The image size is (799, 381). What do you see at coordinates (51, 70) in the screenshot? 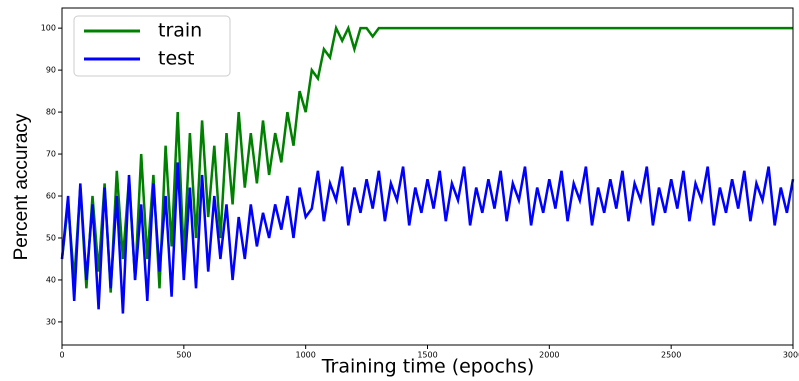
I see `y-tick-label: 90` at bounding box center [51, 70].